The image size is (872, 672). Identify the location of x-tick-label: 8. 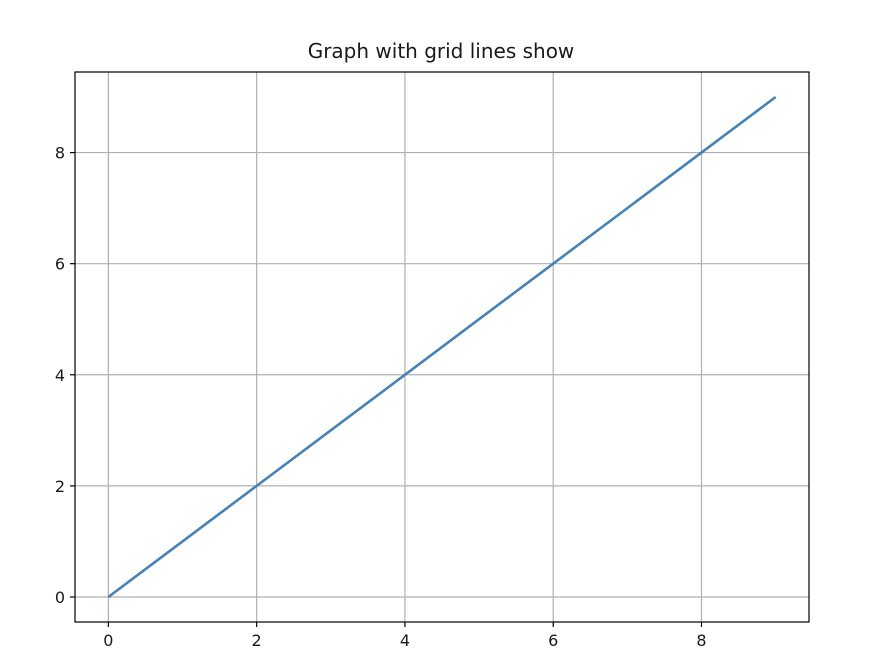
(701, 640).